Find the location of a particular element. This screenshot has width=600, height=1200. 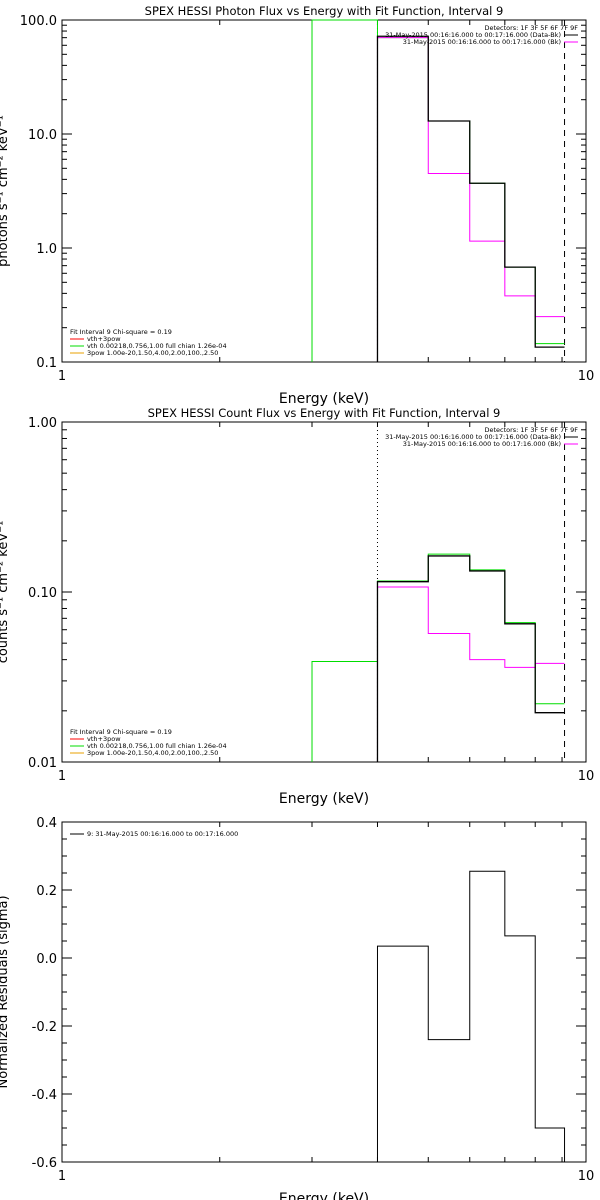

count-flux-fit-legend-header: Fit Interval 9 Chi-square = 0.19 is located at coordinates (121, 732).